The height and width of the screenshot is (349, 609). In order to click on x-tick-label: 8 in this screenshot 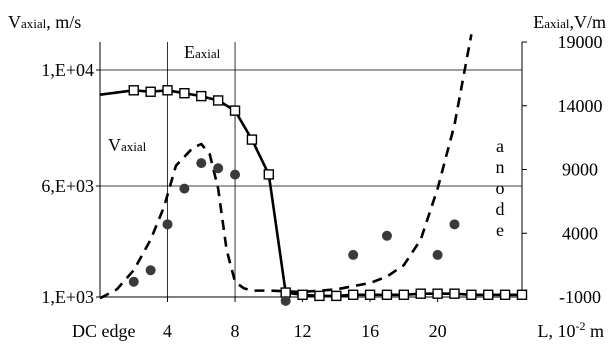, I will do `click(235, 331)`.